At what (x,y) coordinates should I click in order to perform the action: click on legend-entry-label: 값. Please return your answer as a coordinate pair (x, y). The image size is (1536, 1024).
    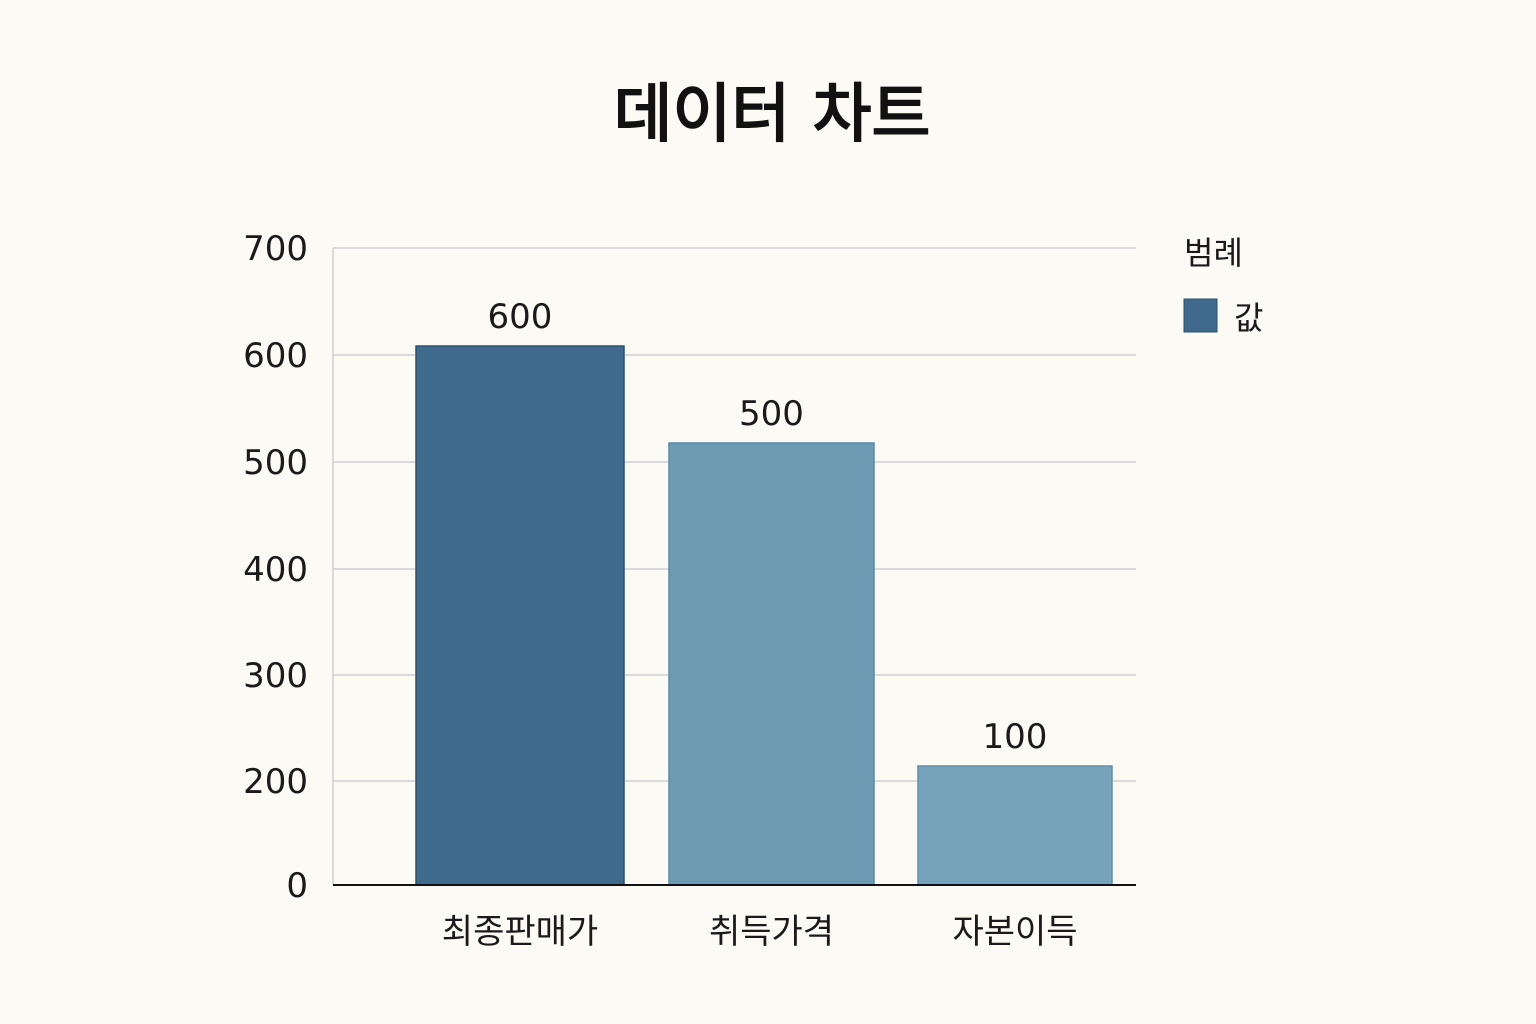
    Looking at the image, I should click on (1248, 318).